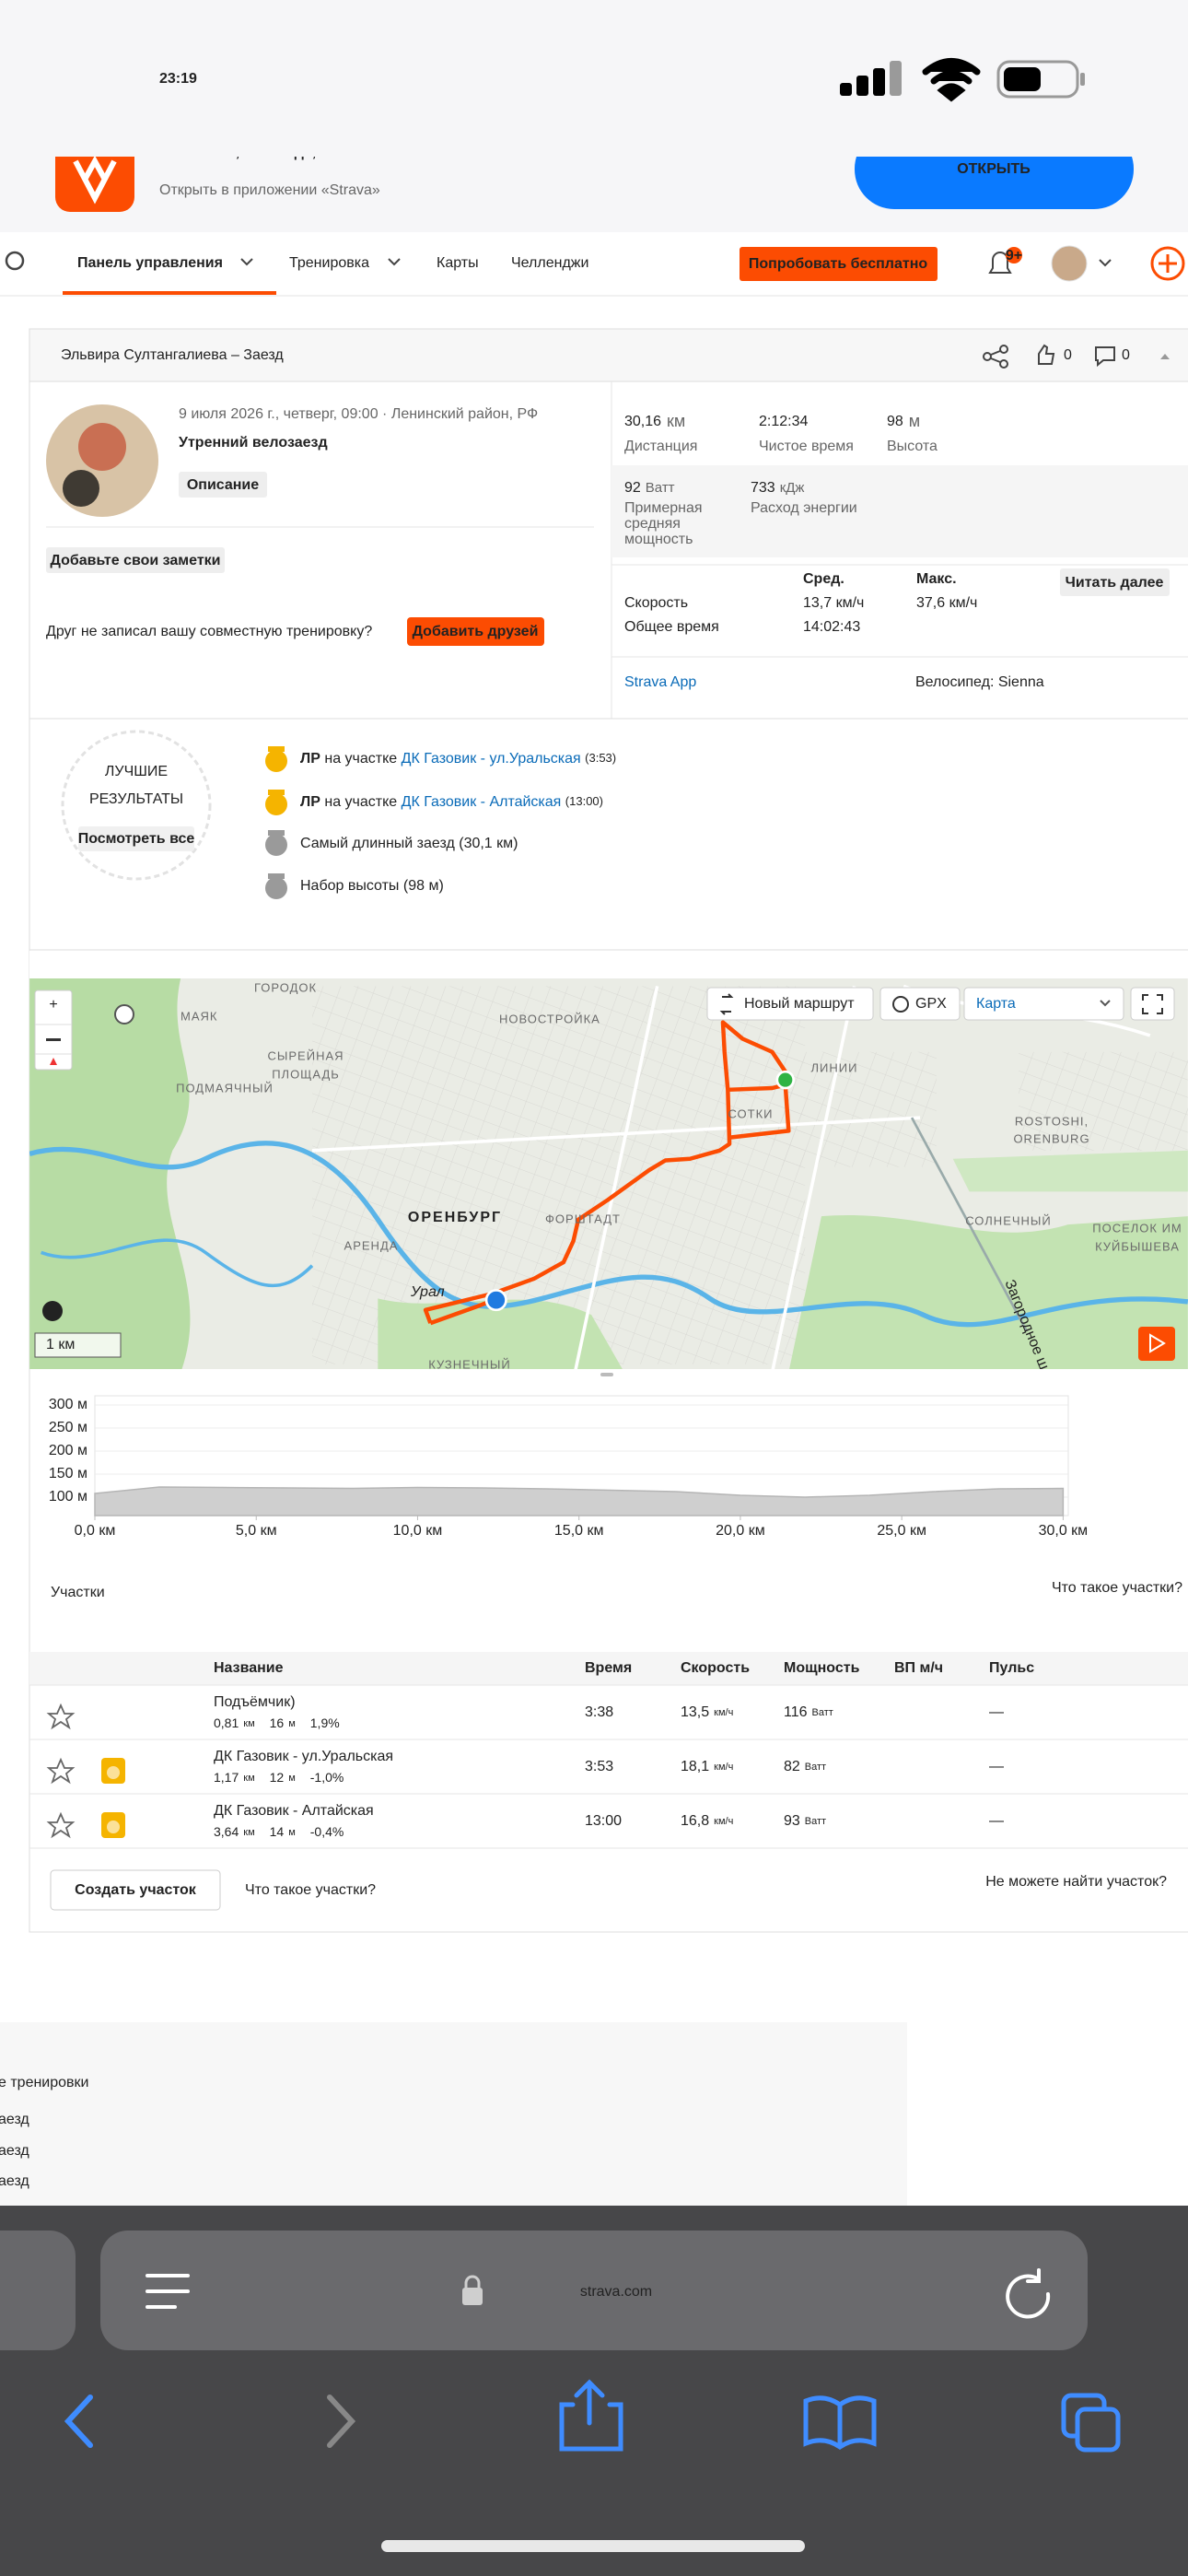 The image size is (1188, 2576). Describe the element at coordinates (53, 1039) in the screenshot. I see `zoom-out` at that location.